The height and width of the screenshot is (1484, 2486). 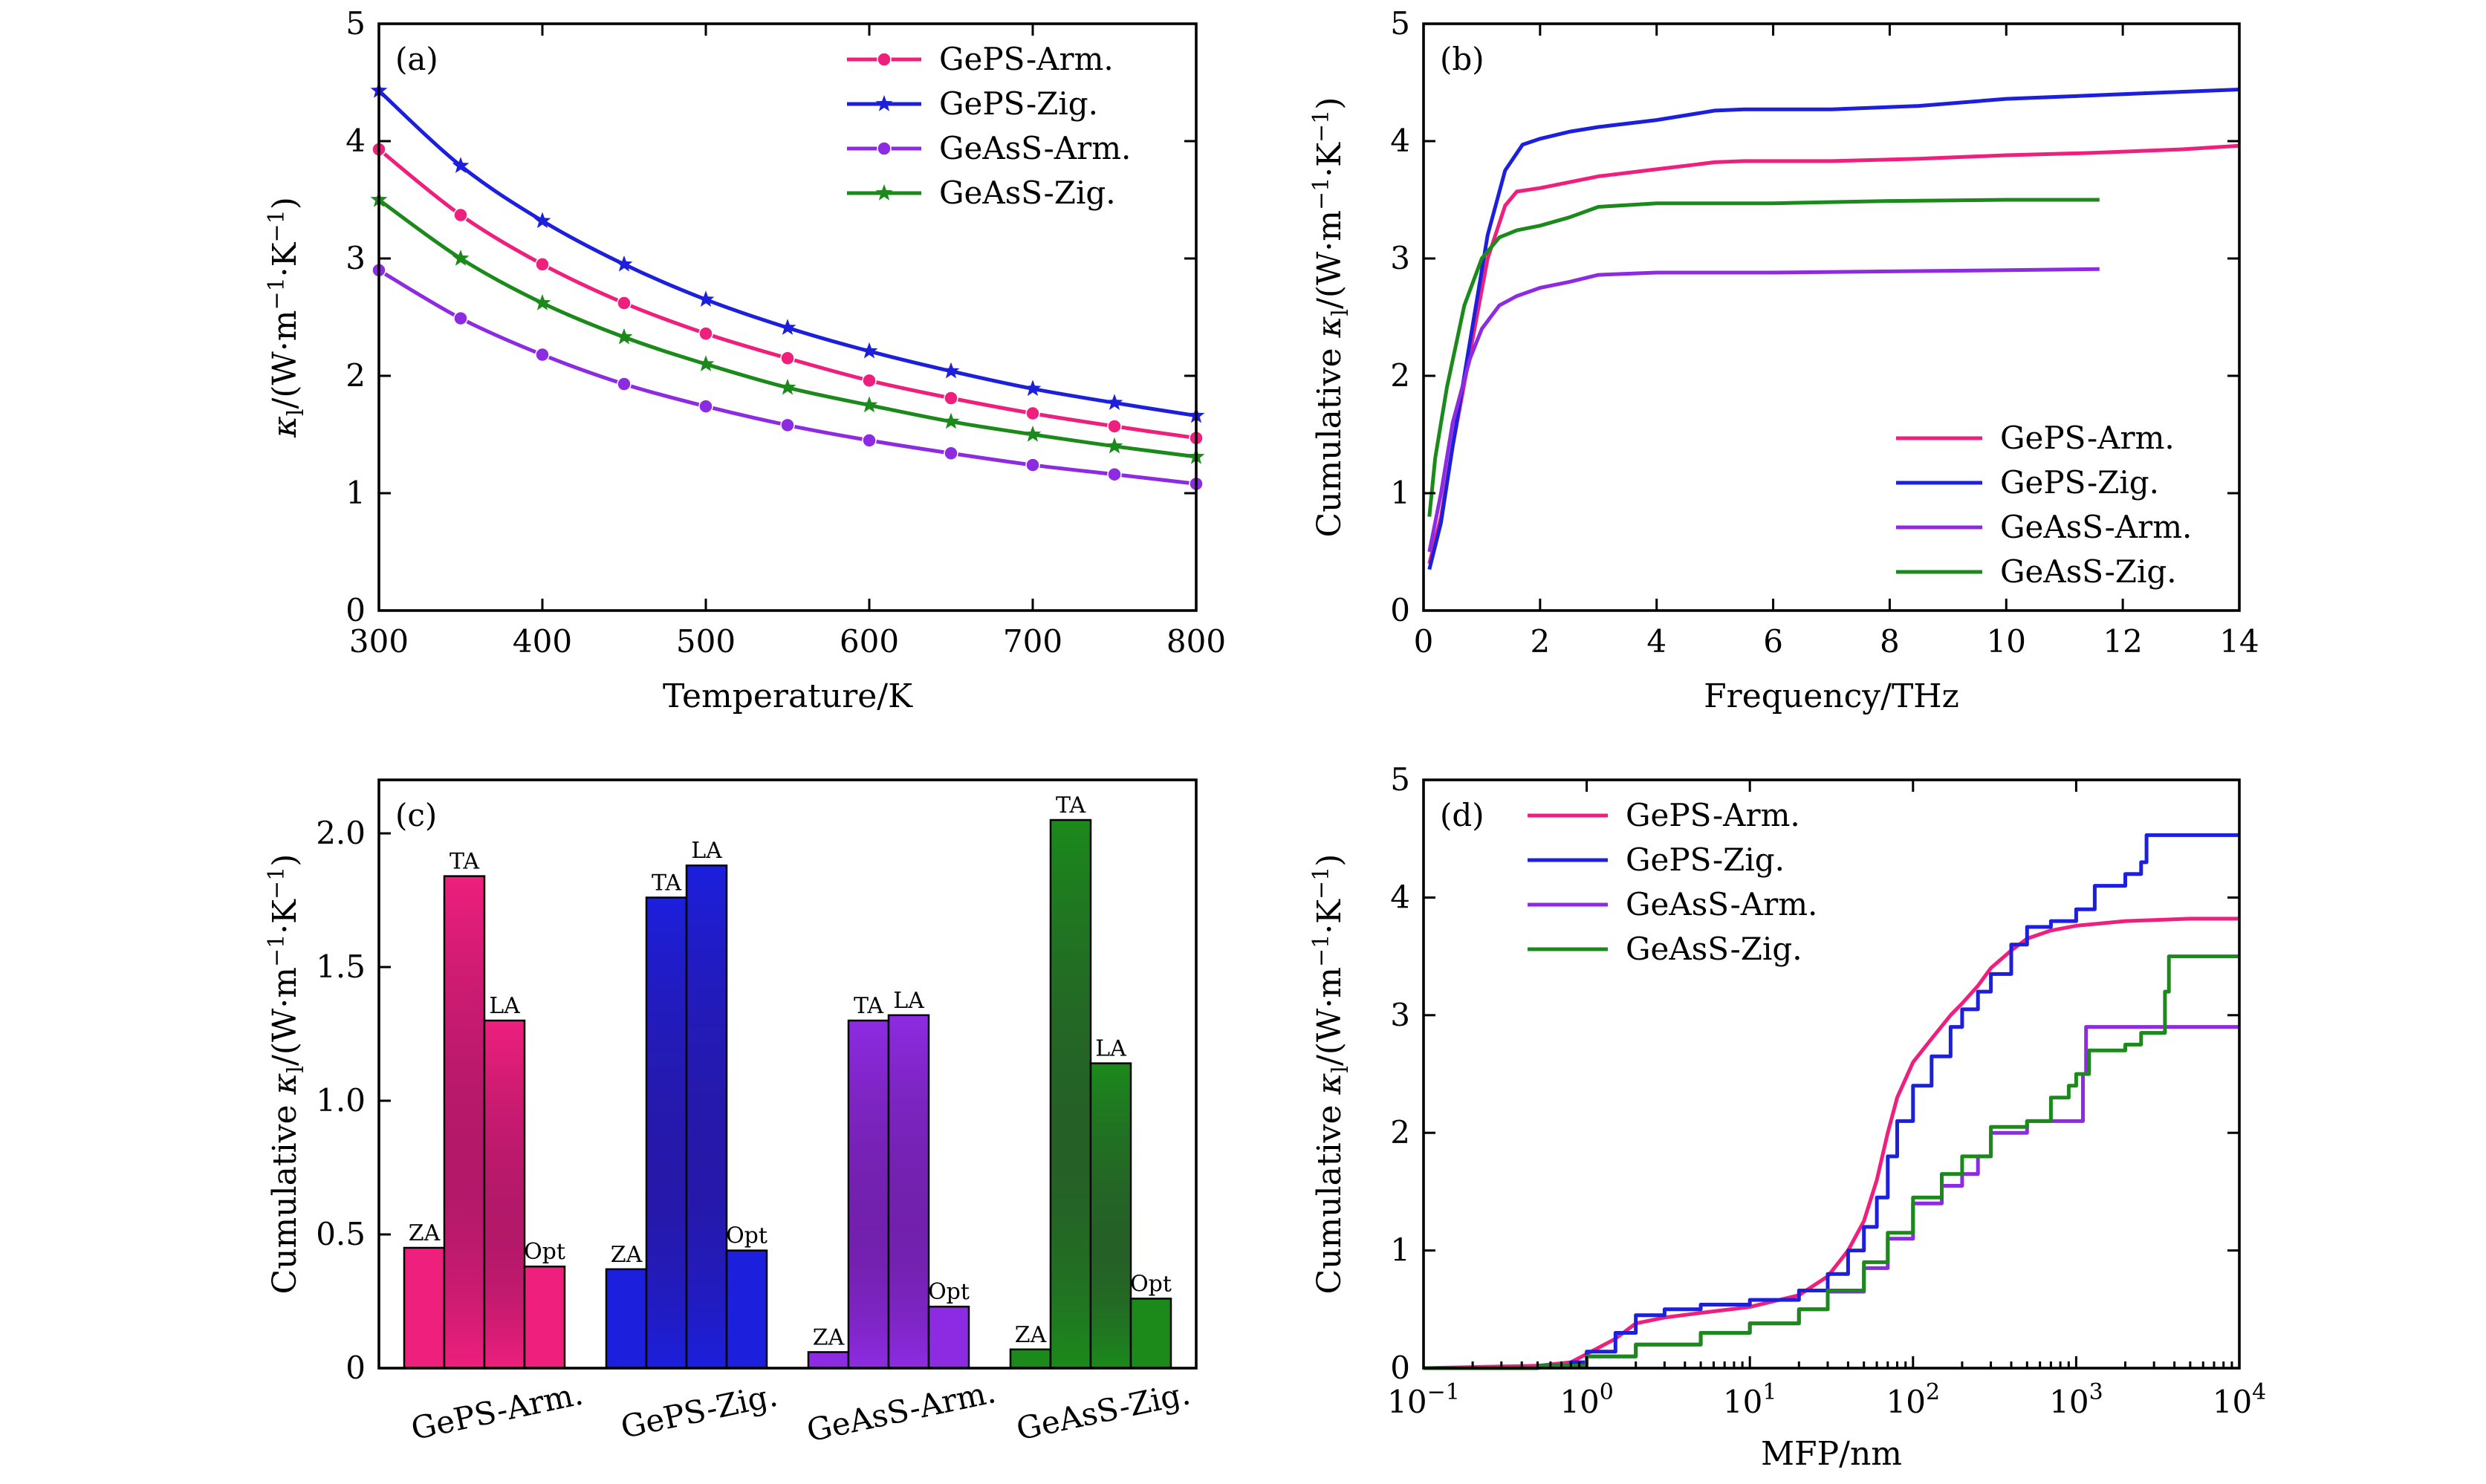 I want to click on panel-b-ytick-label: 5, so click(x=1400, y=24).